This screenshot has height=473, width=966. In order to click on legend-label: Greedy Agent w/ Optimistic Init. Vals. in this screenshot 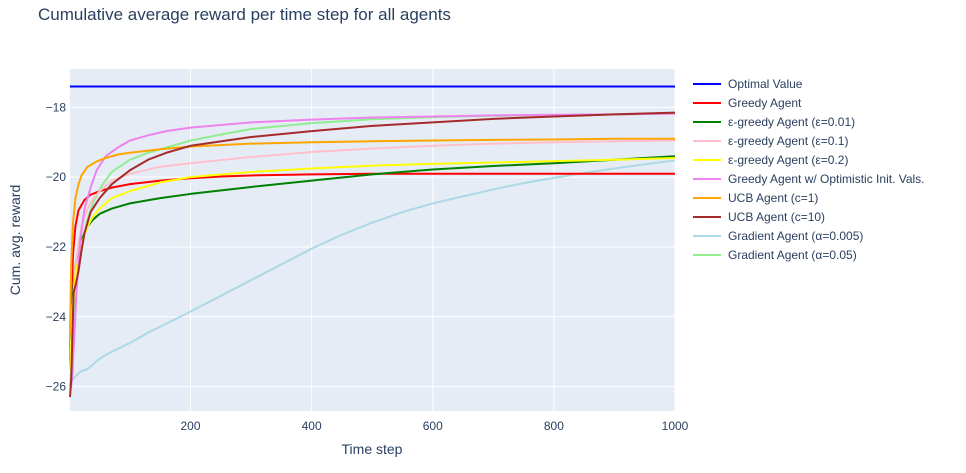, I will do `click(826, 179)`.